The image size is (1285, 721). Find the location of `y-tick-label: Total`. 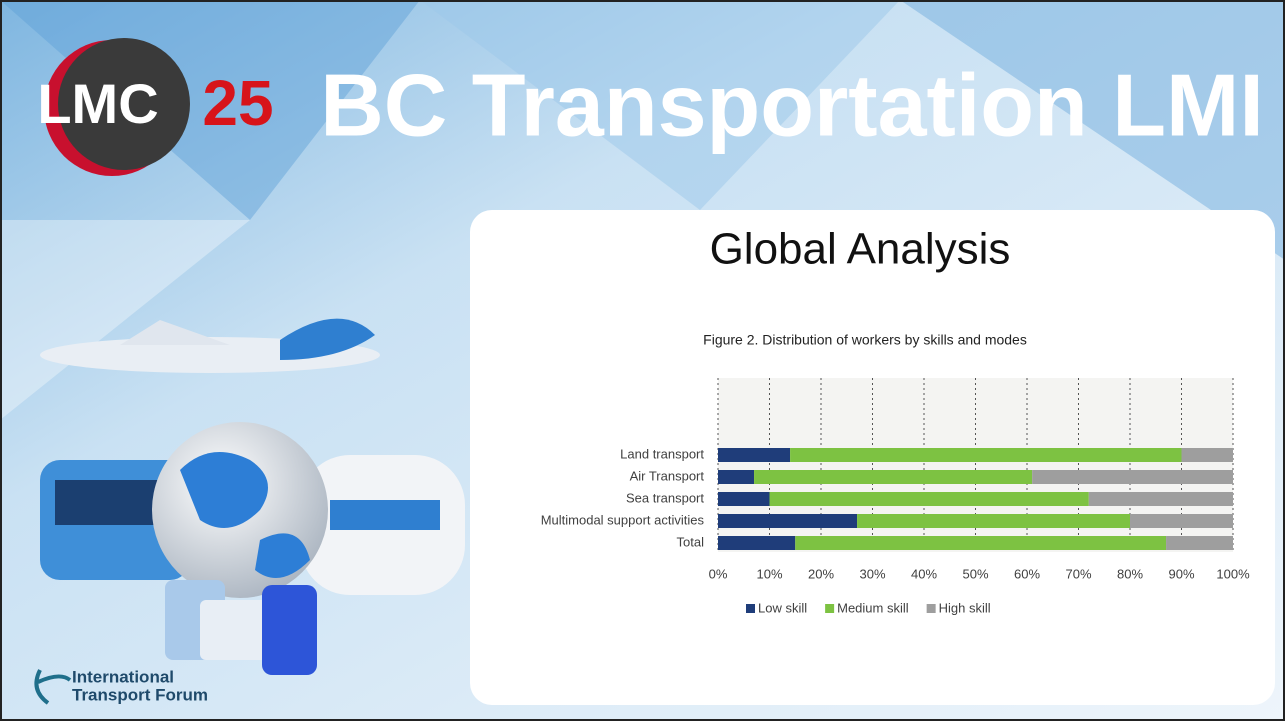

y-tick-label: Total is located at coordinates (691, 541).